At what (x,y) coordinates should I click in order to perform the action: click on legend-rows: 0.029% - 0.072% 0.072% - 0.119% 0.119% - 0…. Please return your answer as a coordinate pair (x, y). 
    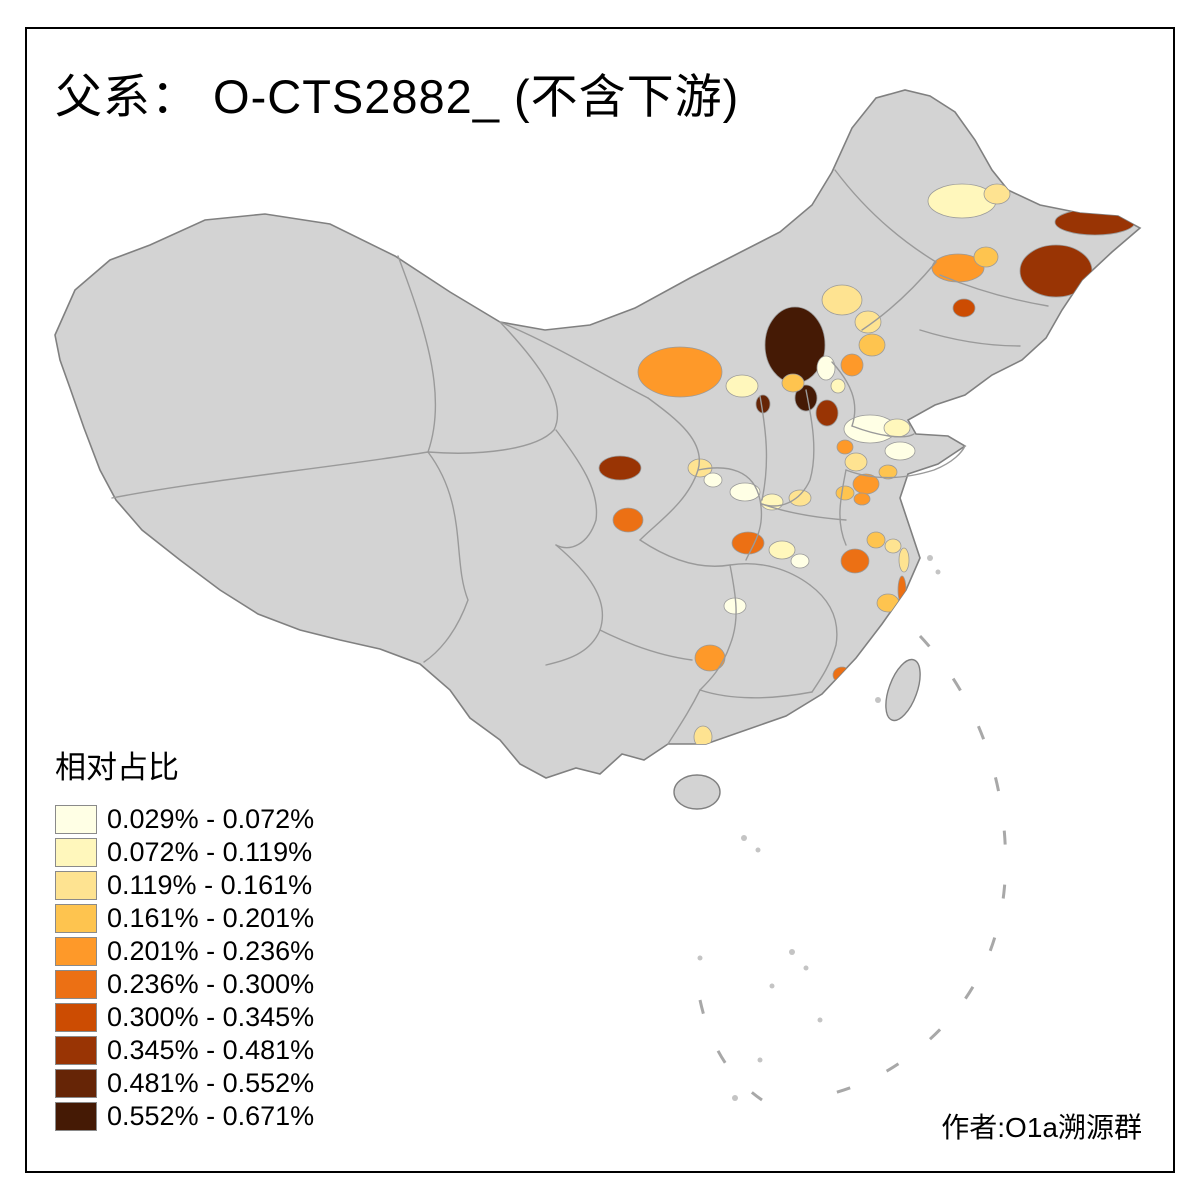
    Looking at the image, I should click on (184, 968).